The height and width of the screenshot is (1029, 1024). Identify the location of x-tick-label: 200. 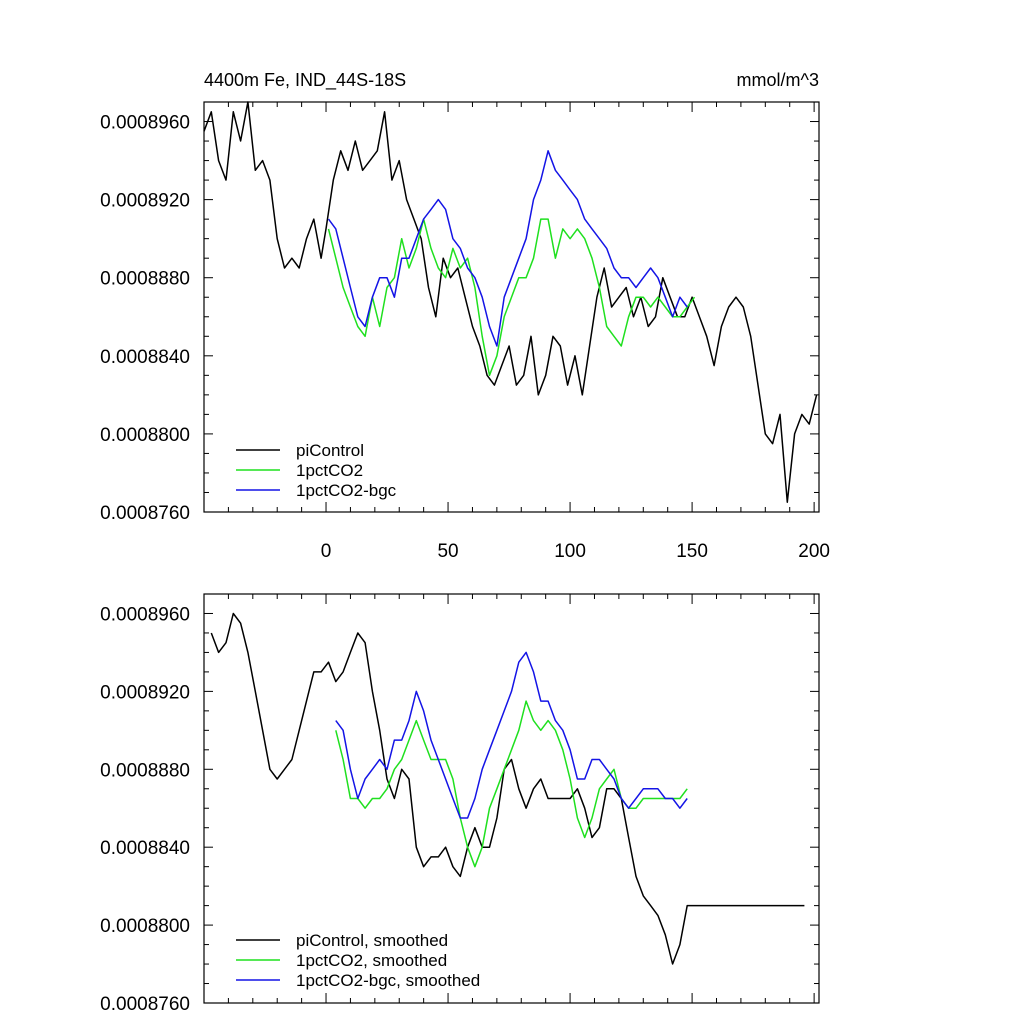
(814, 551).